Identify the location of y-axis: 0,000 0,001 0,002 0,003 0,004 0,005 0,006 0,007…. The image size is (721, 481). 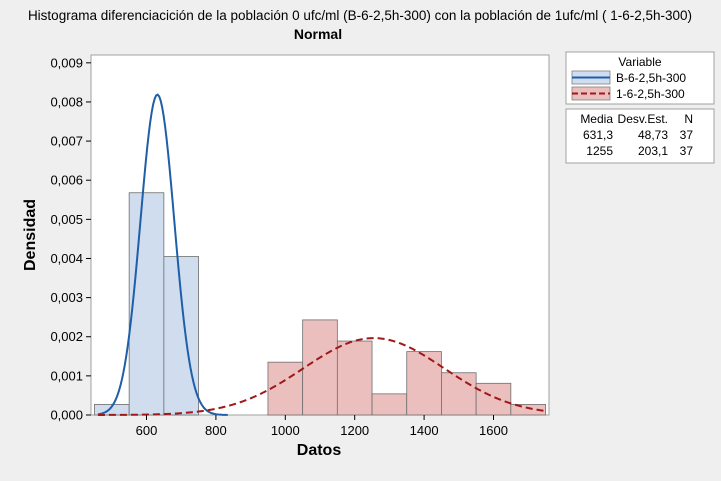
(70, 239).